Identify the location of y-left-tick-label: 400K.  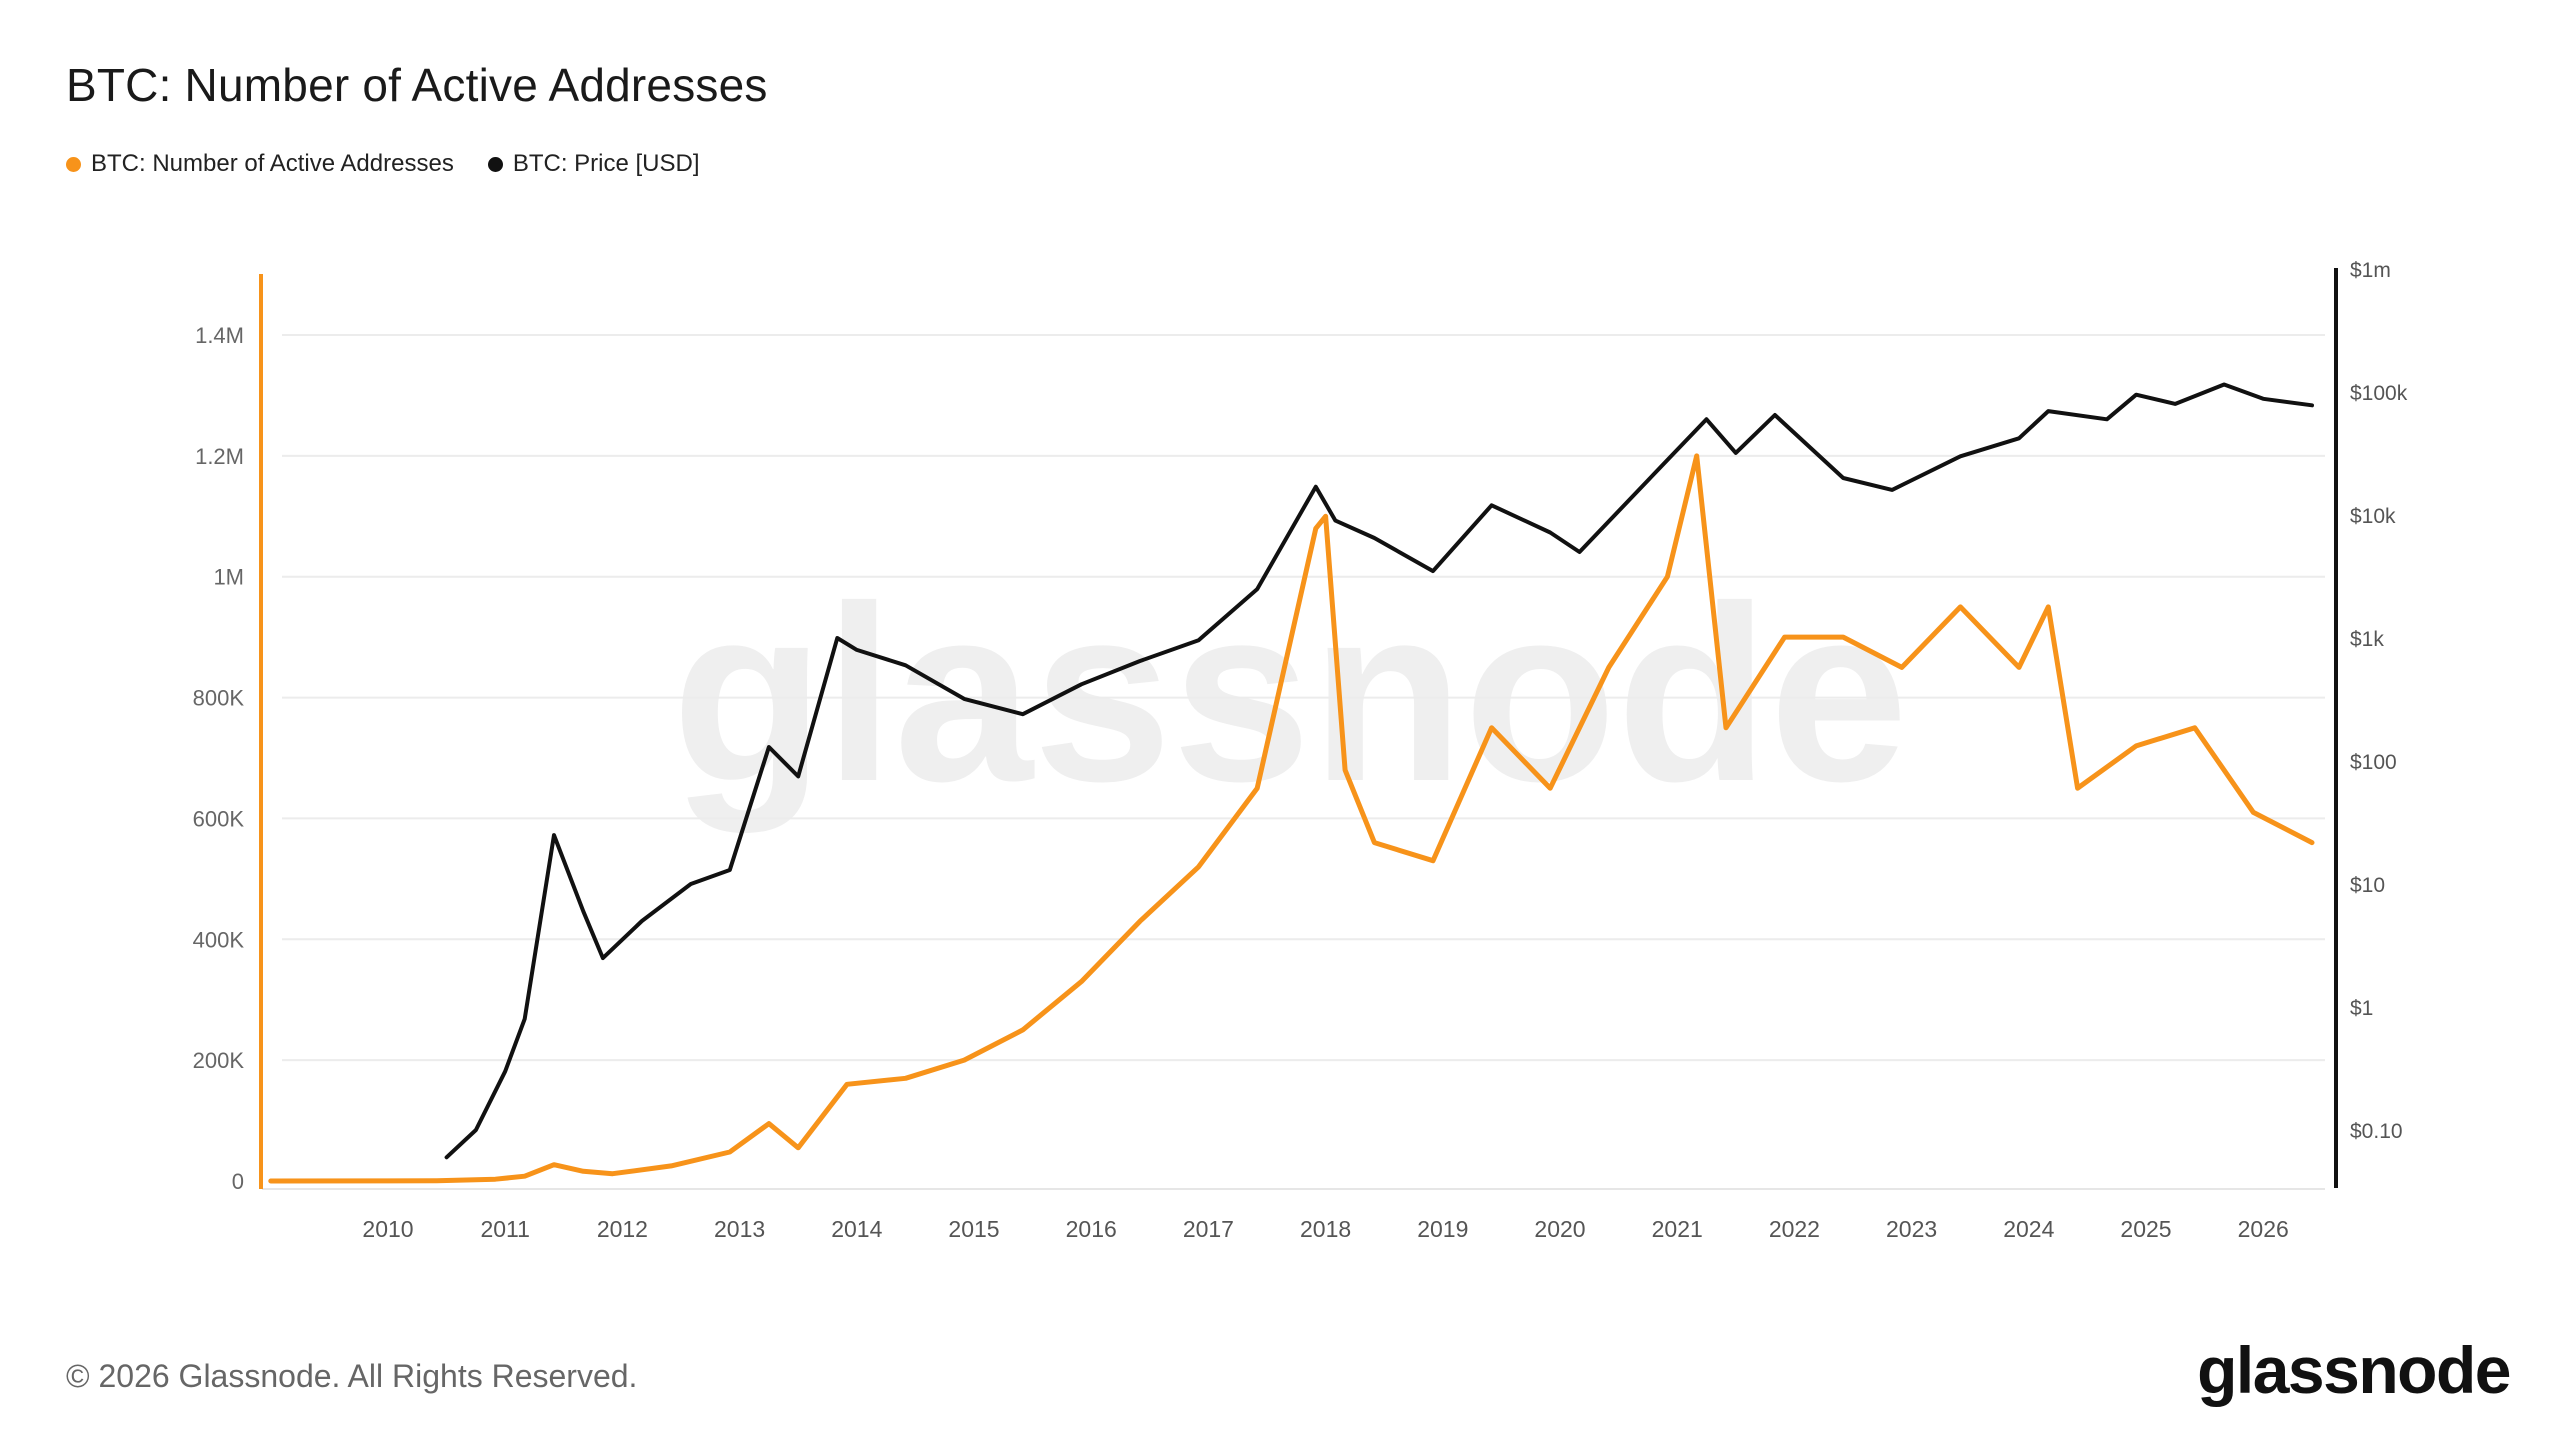
(219, 939).